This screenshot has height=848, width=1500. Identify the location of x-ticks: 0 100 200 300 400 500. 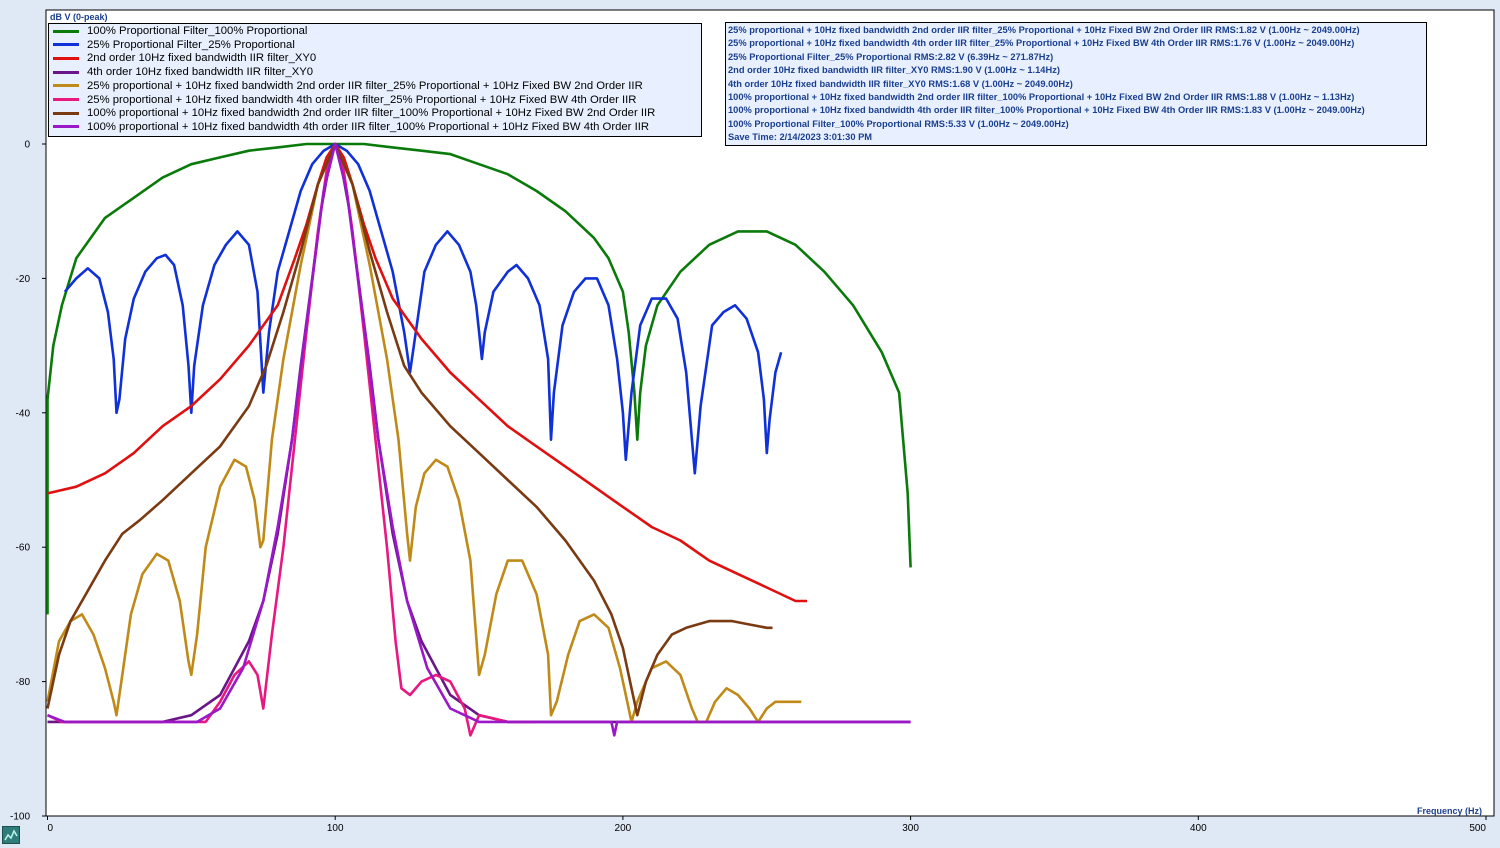
(767, 825).